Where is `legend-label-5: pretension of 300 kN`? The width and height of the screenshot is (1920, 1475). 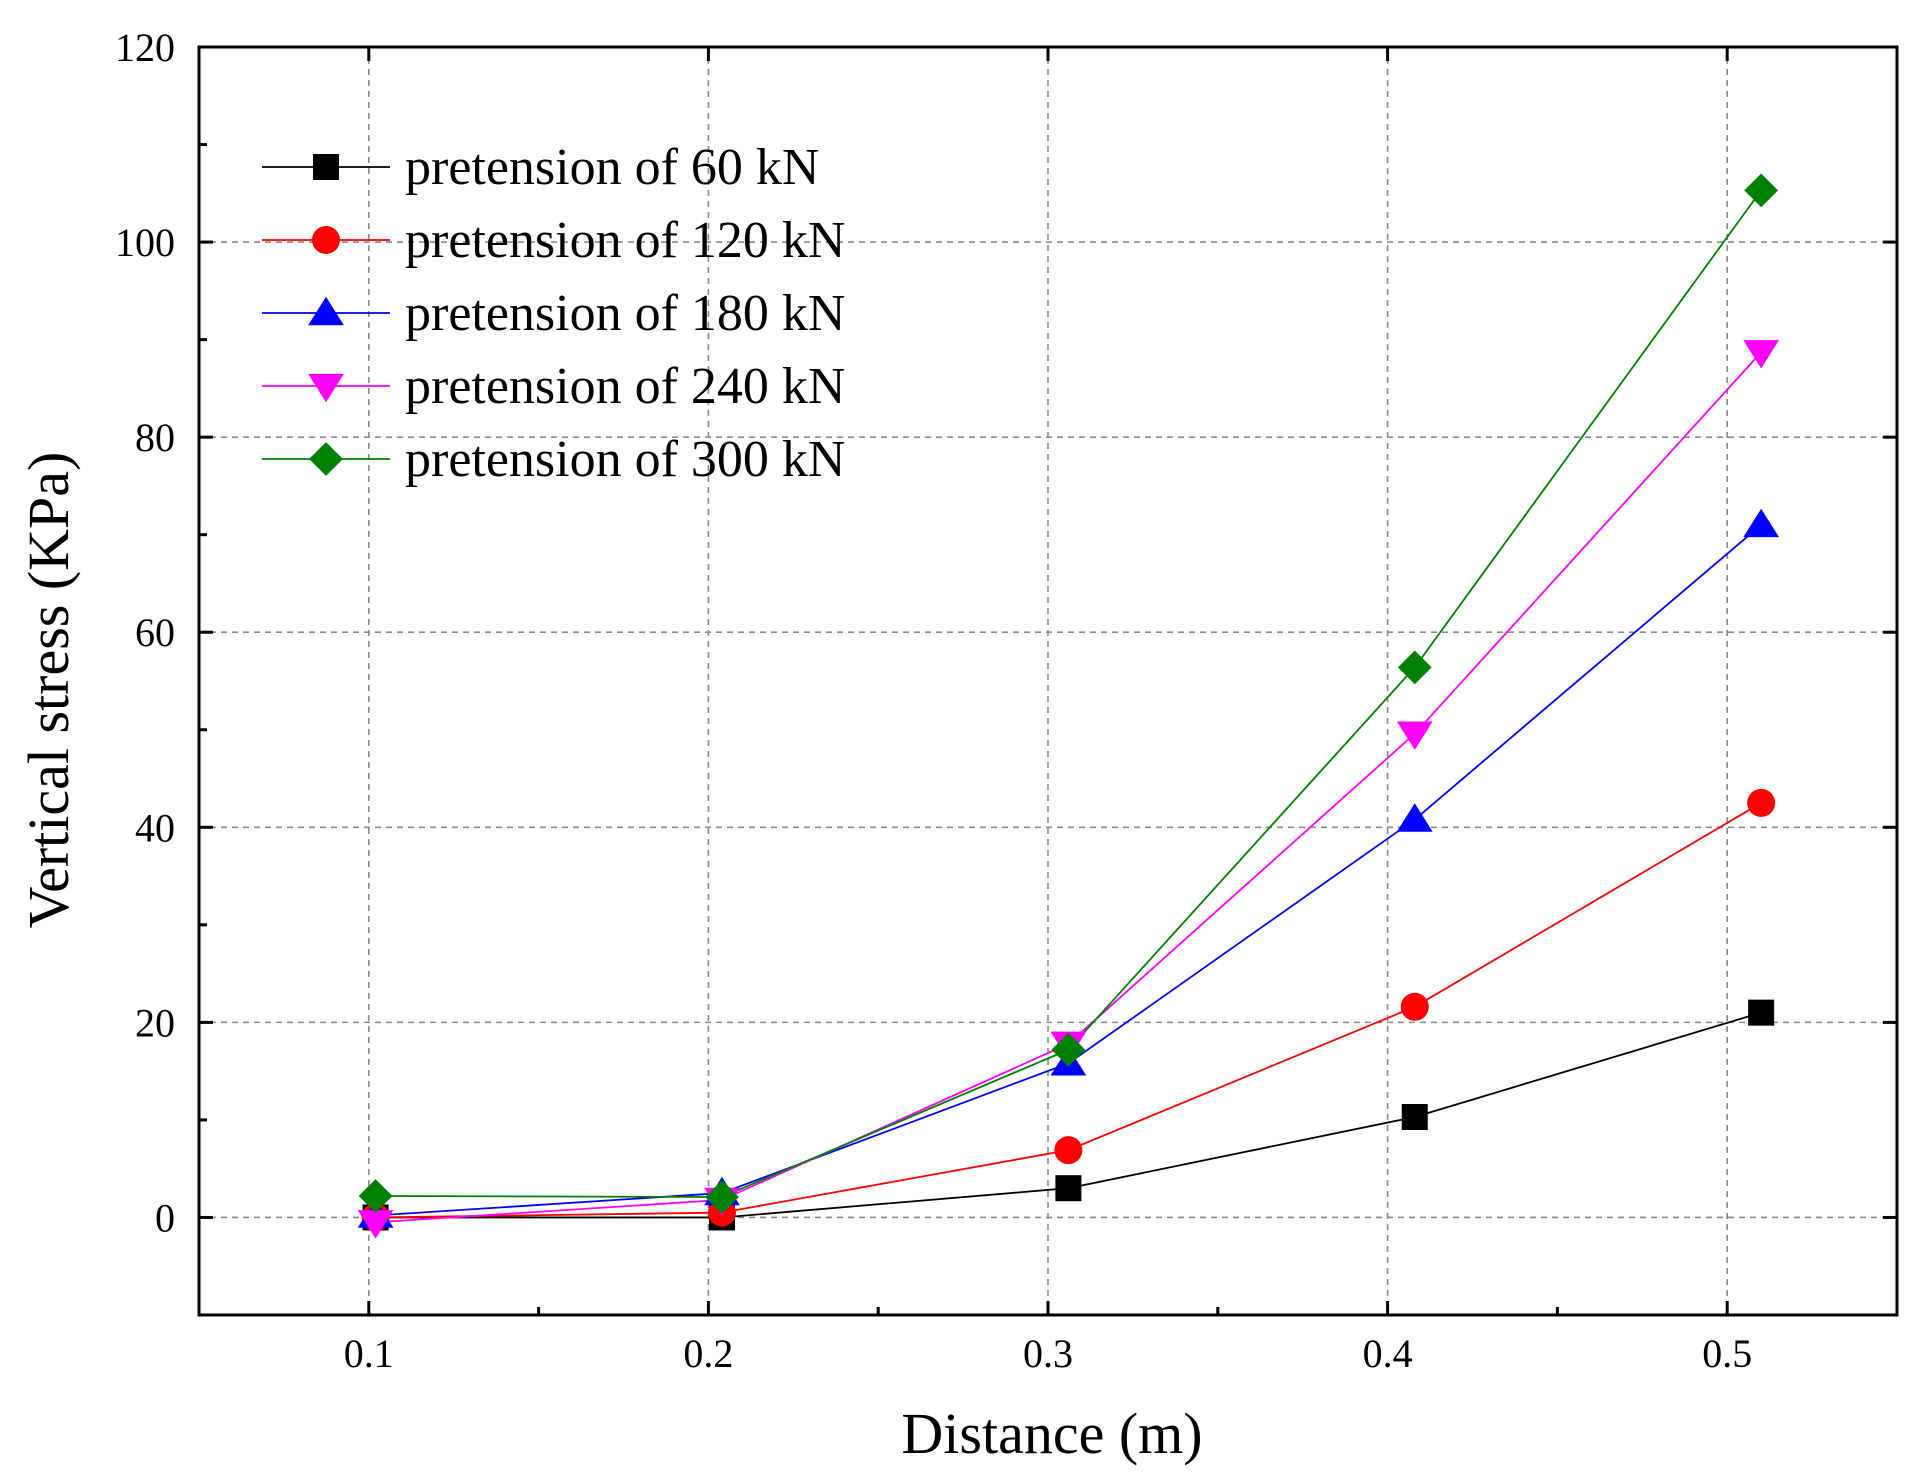 legend-label-5: pretension of 300 kN is located at coordinates (625, 459).